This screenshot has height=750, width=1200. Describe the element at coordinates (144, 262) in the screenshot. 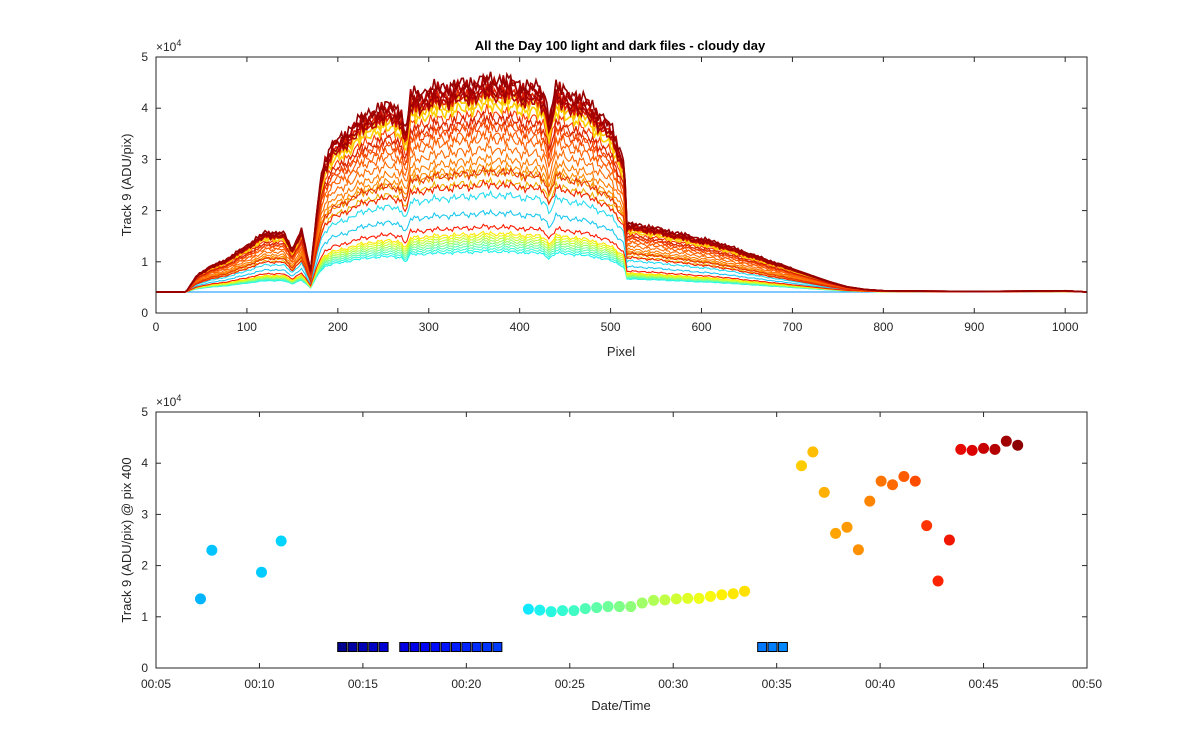

I see `top-y-tick-label: 1` at that location.